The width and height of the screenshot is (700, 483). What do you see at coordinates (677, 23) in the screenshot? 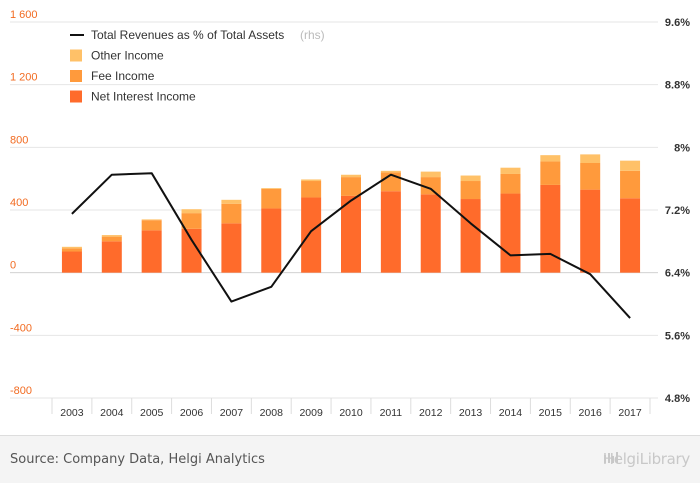
I see `y-tick-right: 9.6%` at bounding box center [677, 23].